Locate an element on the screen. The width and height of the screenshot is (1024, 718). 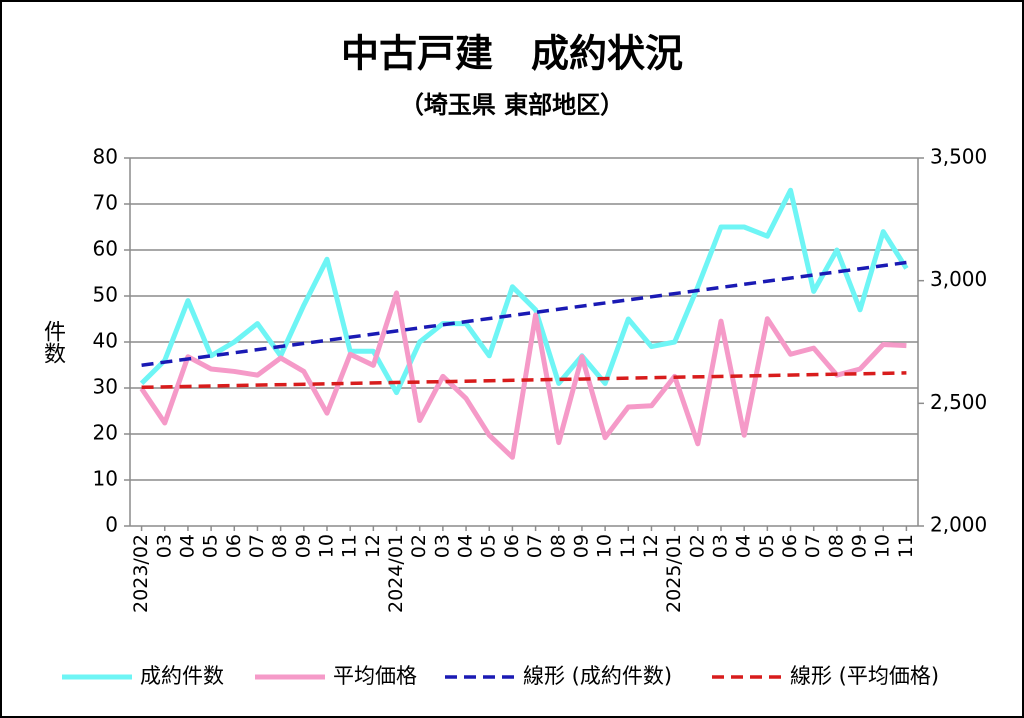
y-tick-label: 50 is located at coordinates (105, 295).